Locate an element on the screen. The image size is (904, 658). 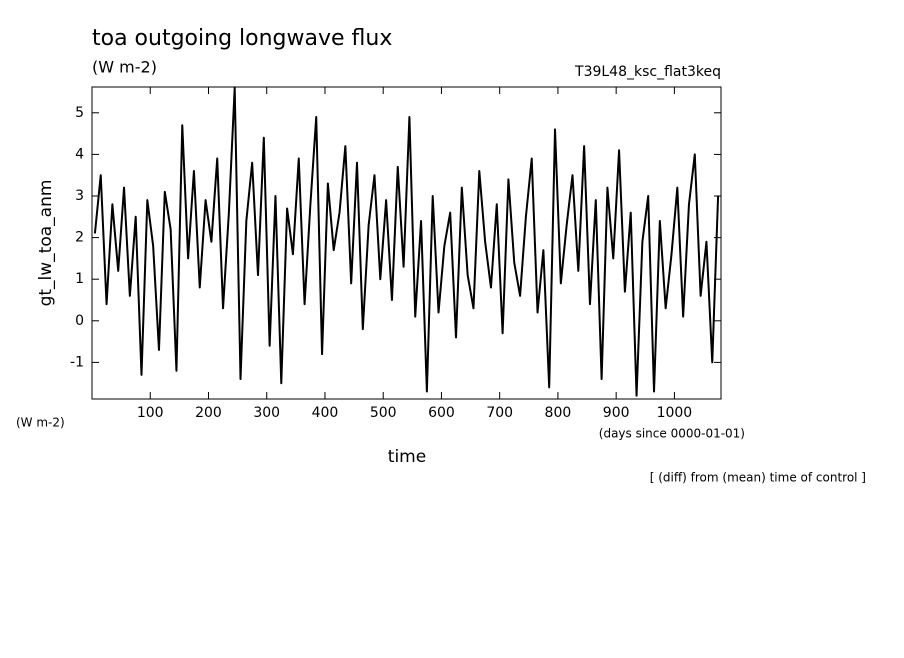
x-tick-label: 300 is located at coordinates (266, 413).